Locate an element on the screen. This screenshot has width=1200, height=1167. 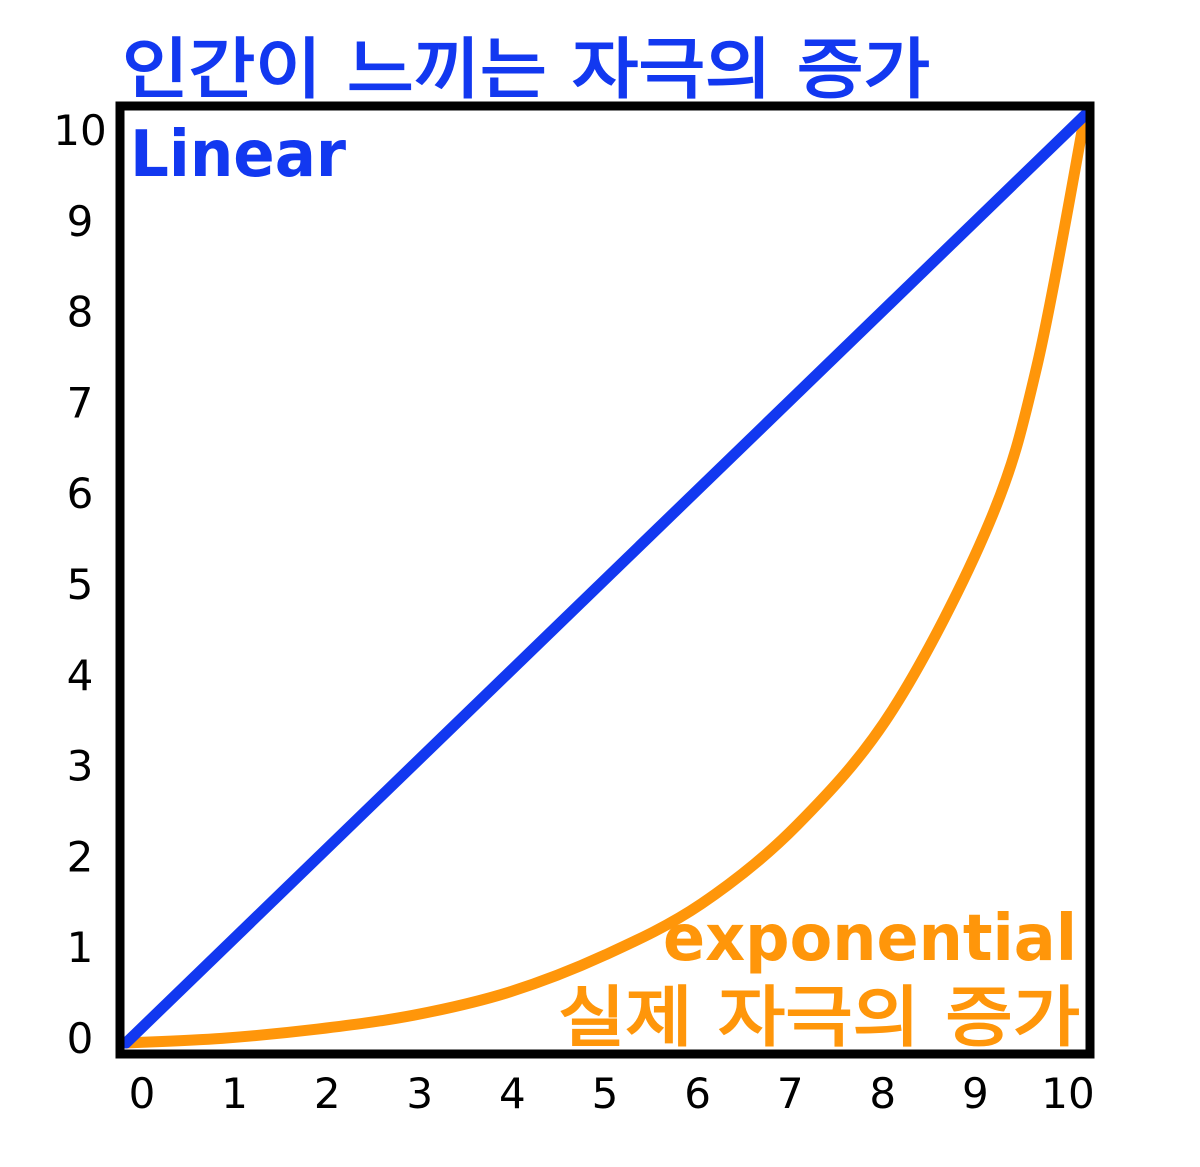
linear-series-label-english: Linear is located at coordinates (238, 155).